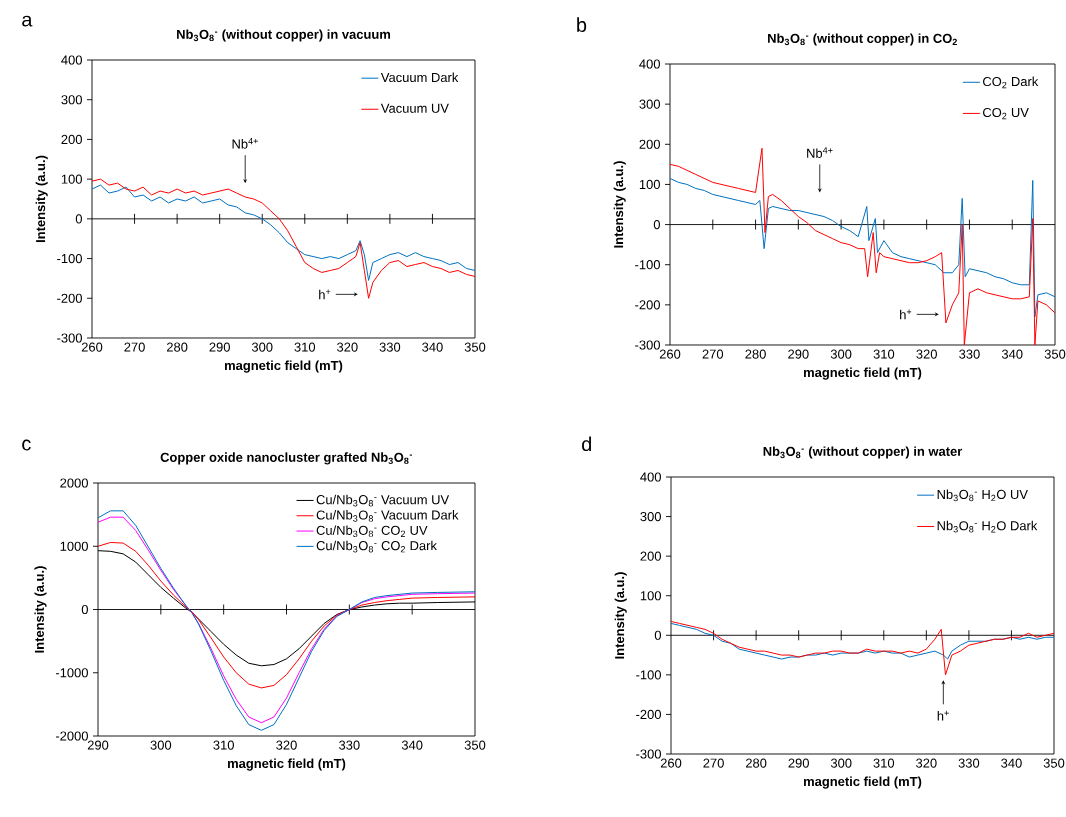  I want to click on legend-label: CO$_{2}$ UV, so click(1006, 113).